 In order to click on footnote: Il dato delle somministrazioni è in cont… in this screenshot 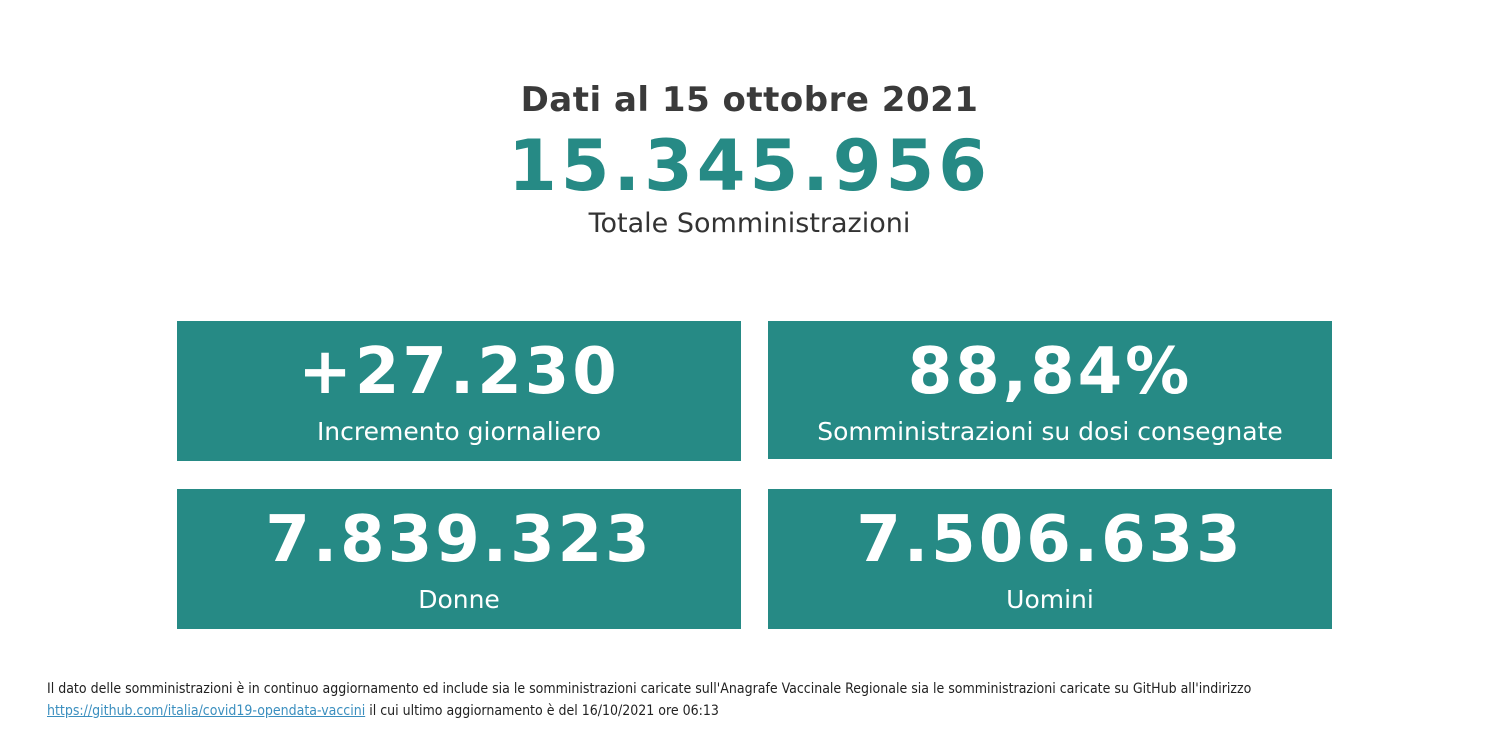, I will do `click(767, 700)`.